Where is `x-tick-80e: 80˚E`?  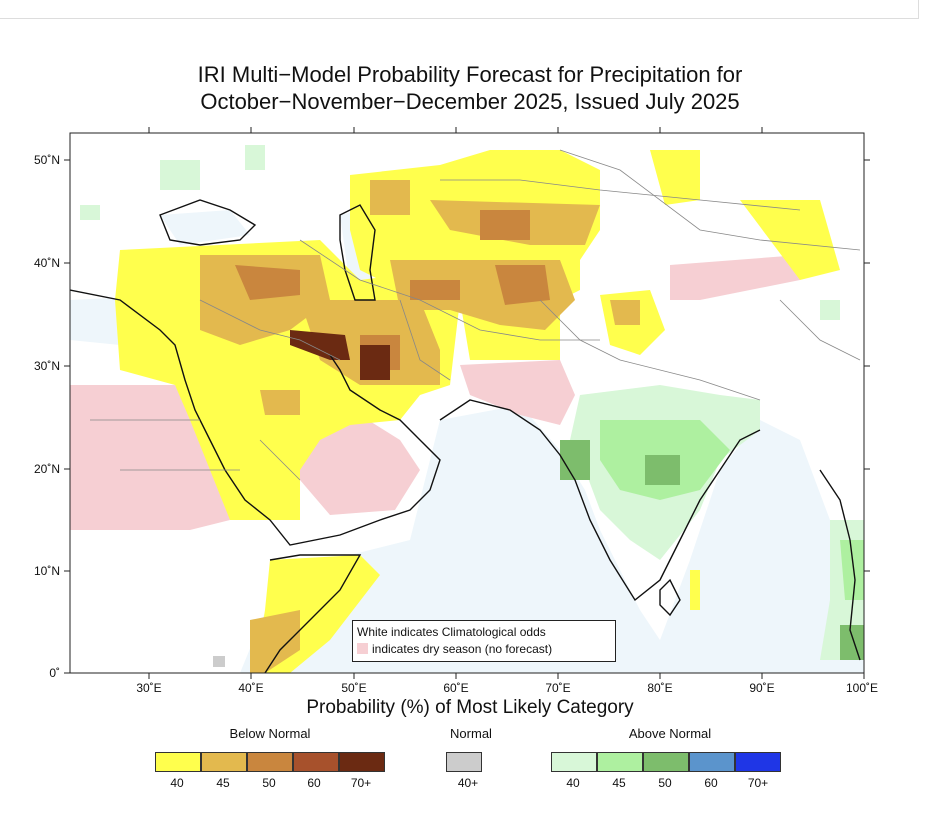 x-tick-80e: 80˚E is located at coordinates (659, 688).